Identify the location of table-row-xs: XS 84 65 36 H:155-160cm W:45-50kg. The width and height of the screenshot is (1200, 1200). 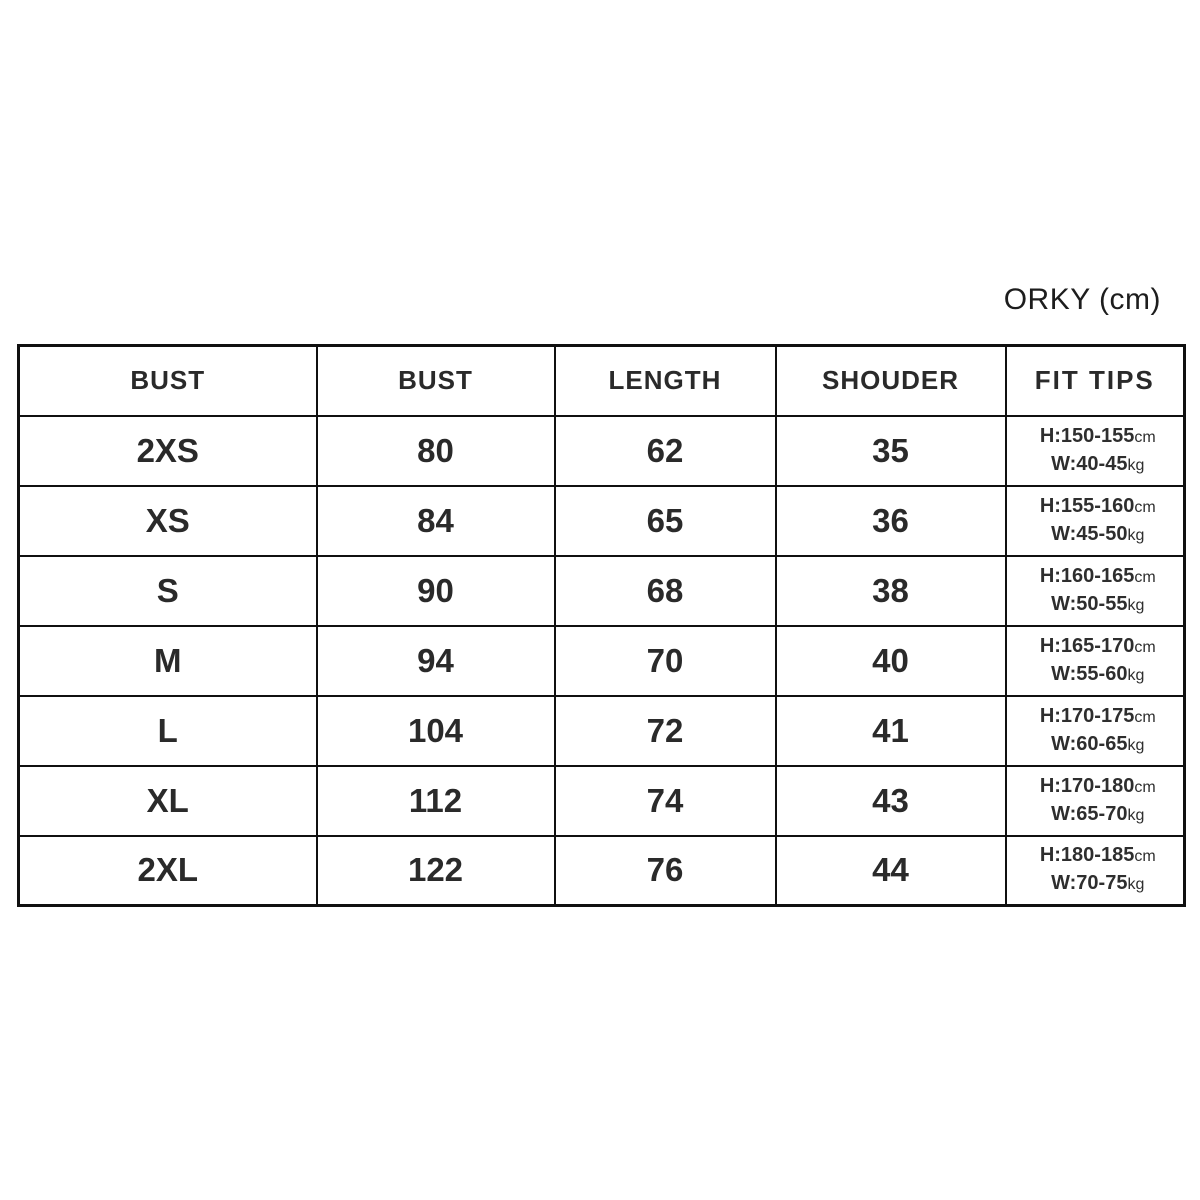
(601, 520).